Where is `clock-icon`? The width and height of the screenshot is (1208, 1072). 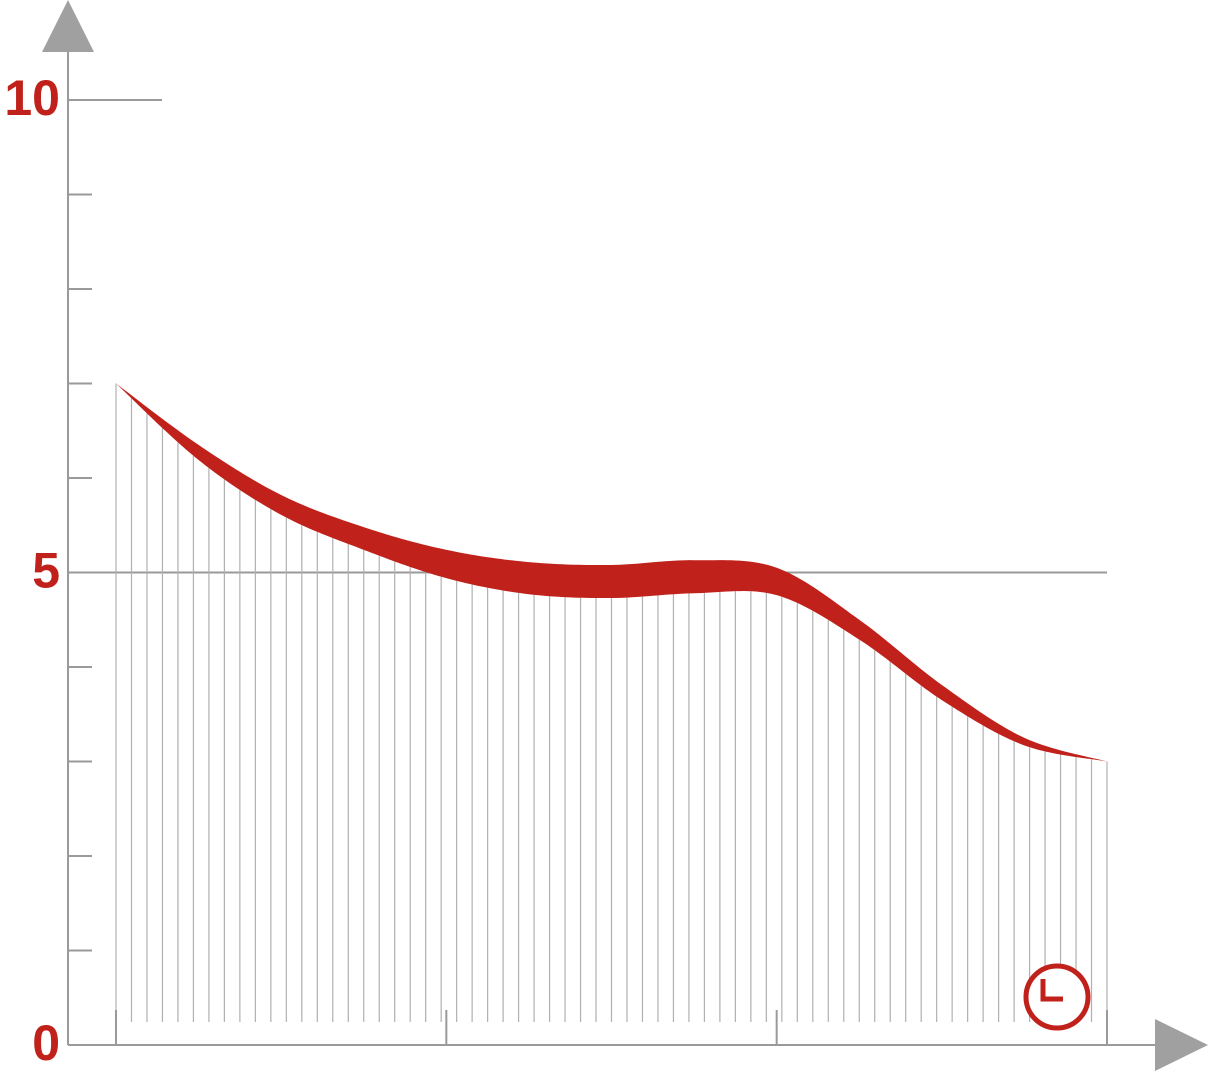
clock-icon is located at coordinates (1057, 997).